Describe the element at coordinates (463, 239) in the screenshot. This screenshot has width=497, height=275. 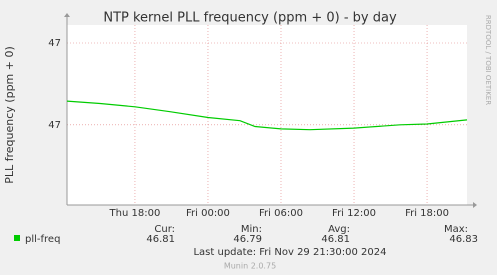
I see `summary-value: 46.83` at that location.